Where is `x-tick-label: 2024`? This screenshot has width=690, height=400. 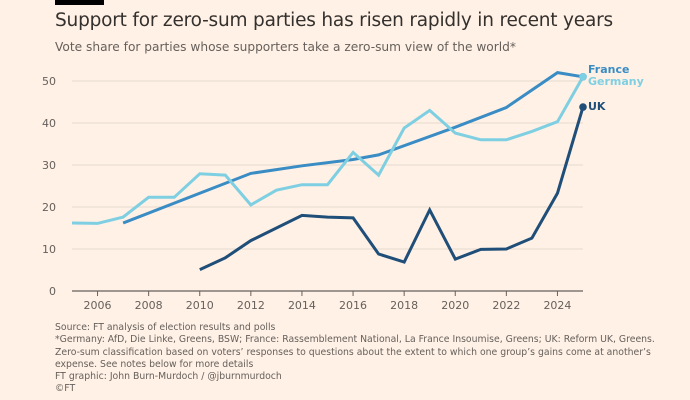 x-tick-label: 2024 is located at coordinates (557, 305).